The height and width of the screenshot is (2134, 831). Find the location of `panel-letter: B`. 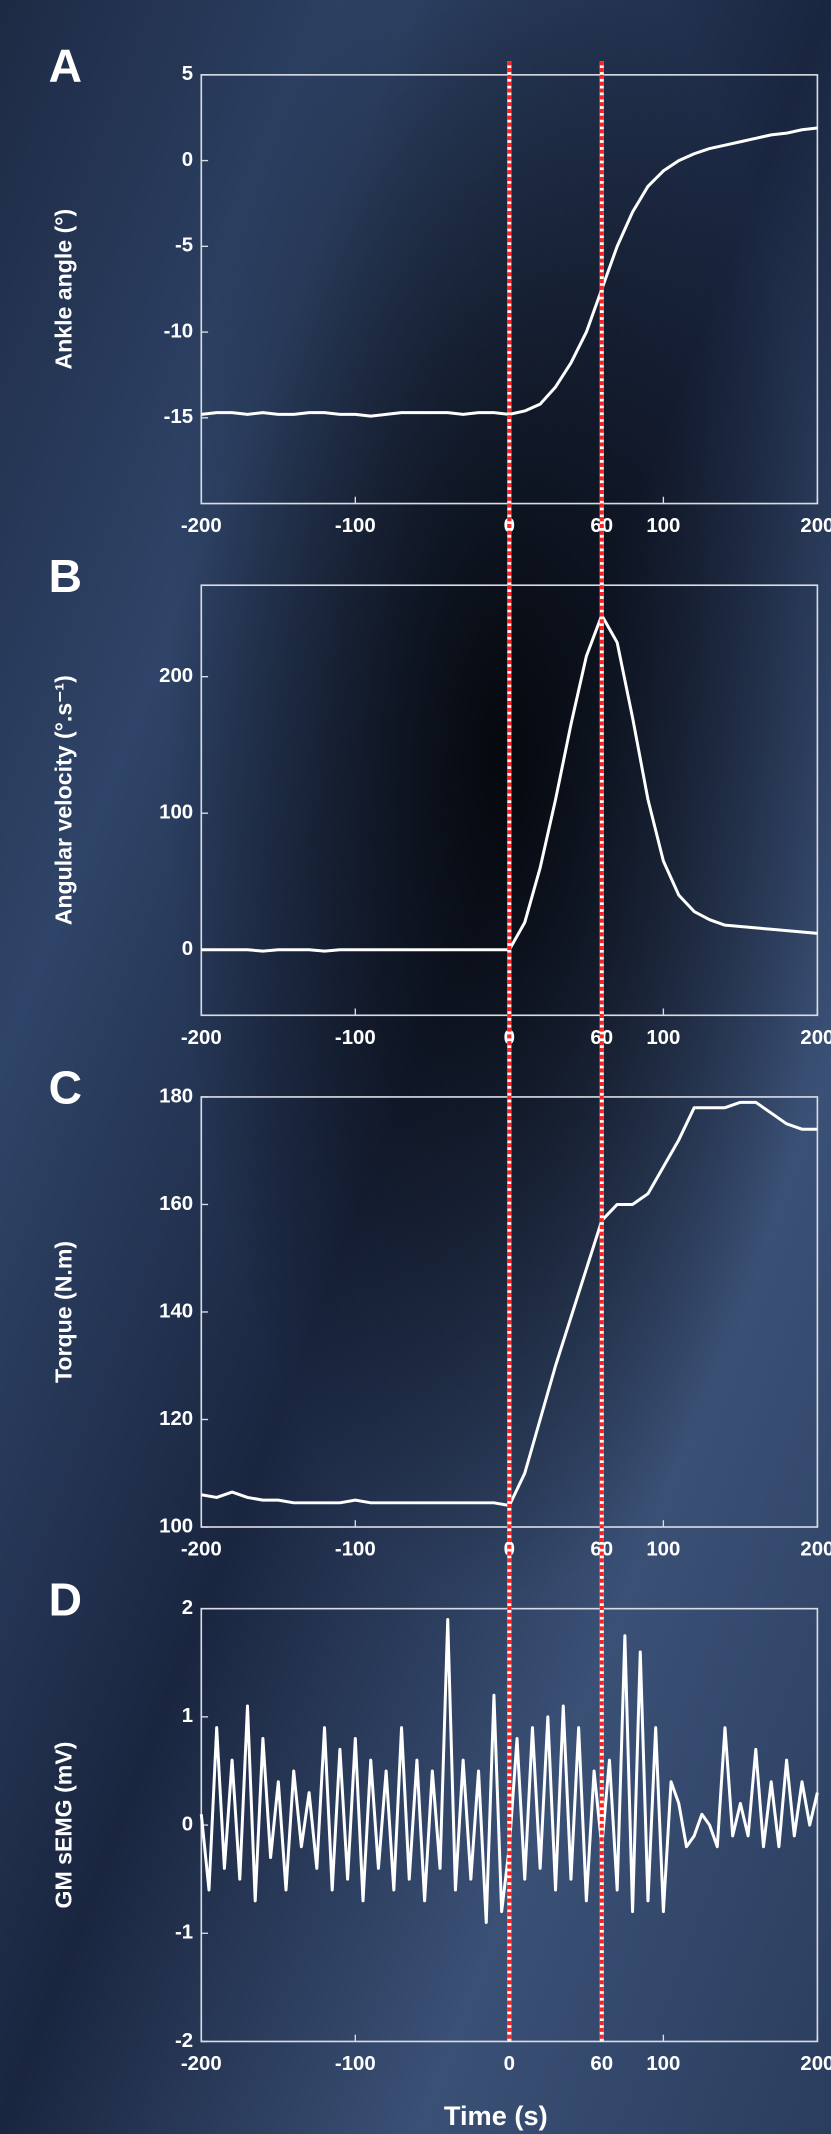

panel-letter: B is located at coordinates (65, 576).